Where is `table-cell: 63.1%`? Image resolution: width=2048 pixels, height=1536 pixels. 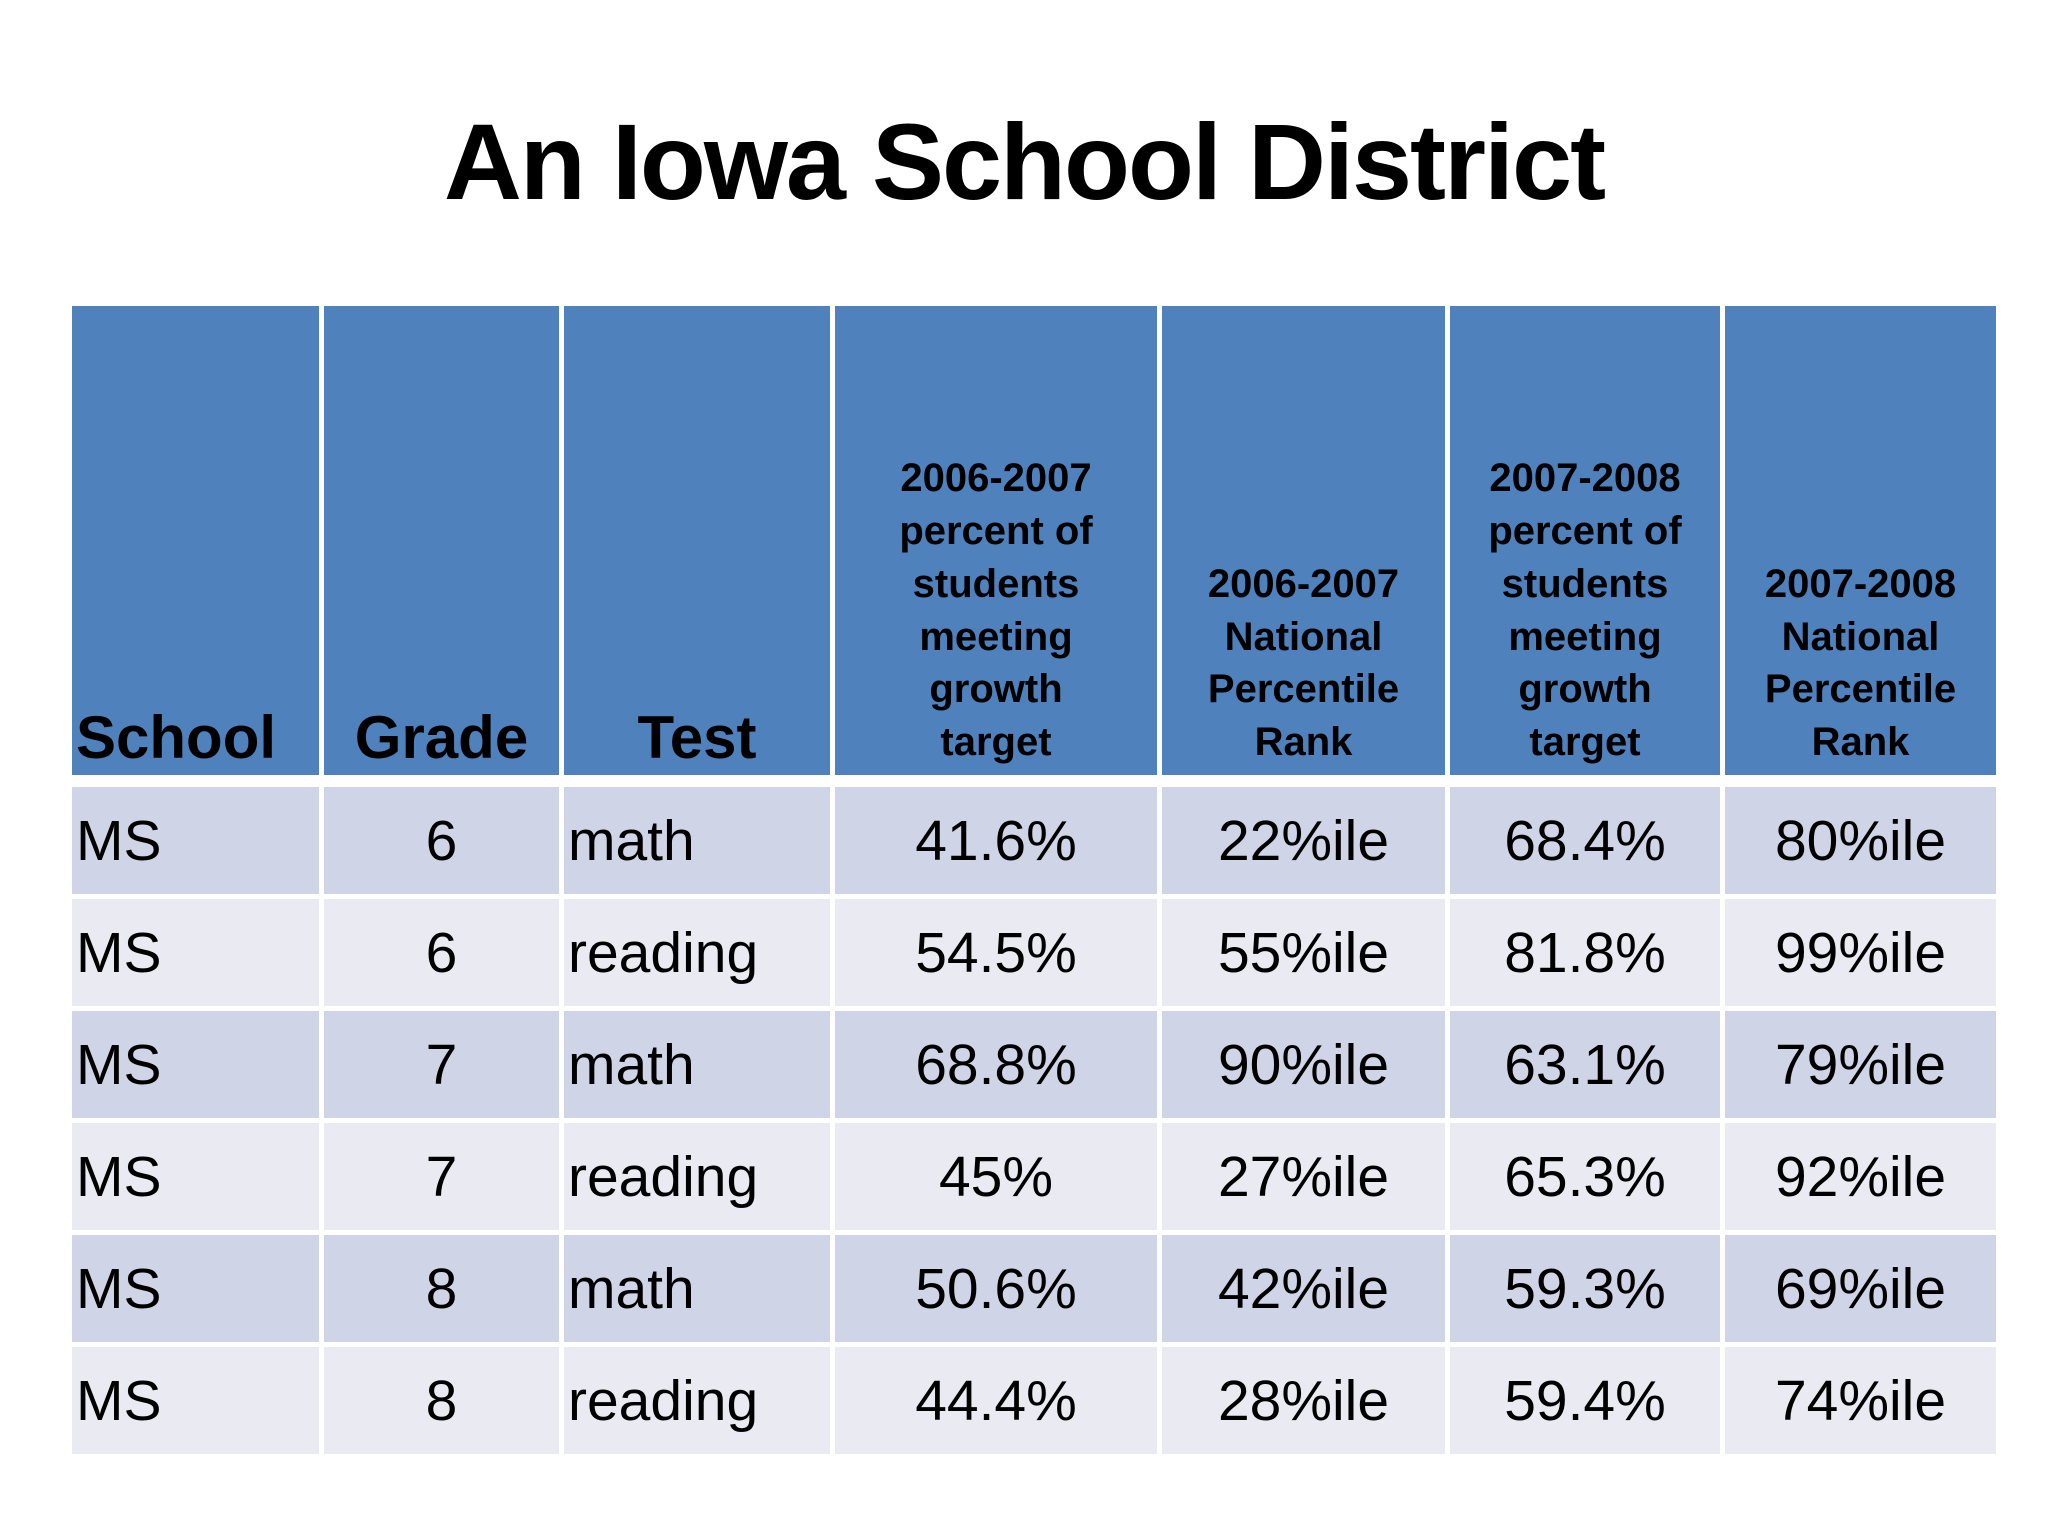
table-cell: 63.1% is located at coordinates (1585, 1064).